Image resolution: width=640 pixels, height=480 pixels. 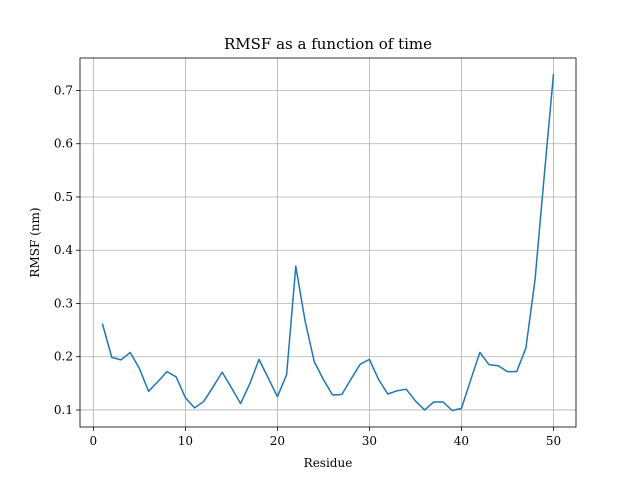 What do you see at coordinates (63, 303) in the screenshot?
I see `y-tick-label: 0.3` at bounding box center [63, 303].